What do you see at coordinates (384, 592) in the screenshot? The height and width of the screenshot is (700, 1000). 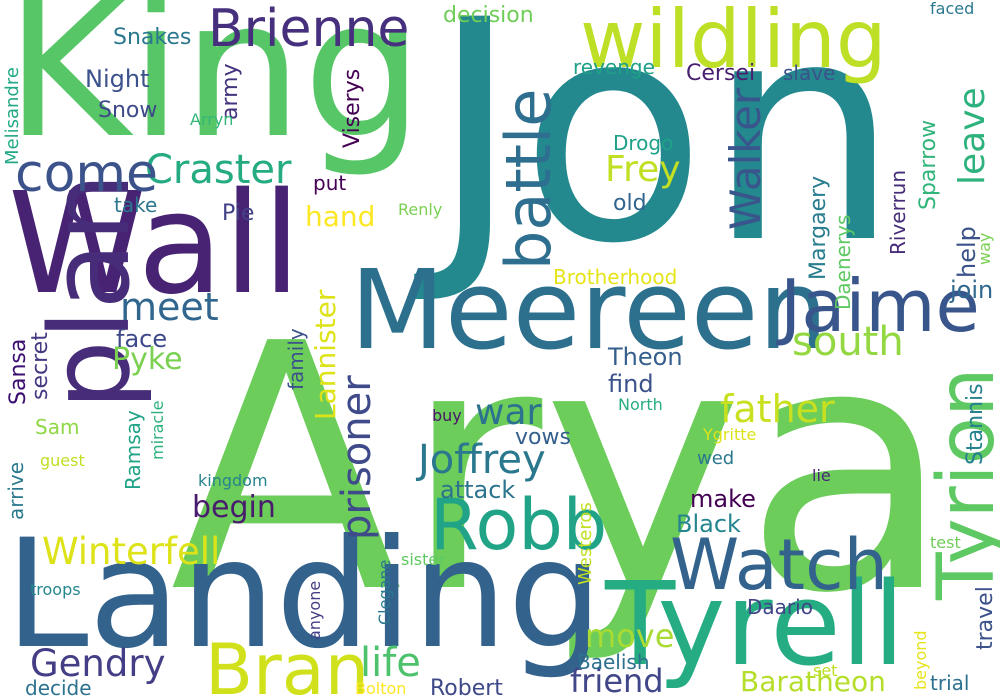 I see `word-clegane: Clegane` at bounding box center [384, 592].